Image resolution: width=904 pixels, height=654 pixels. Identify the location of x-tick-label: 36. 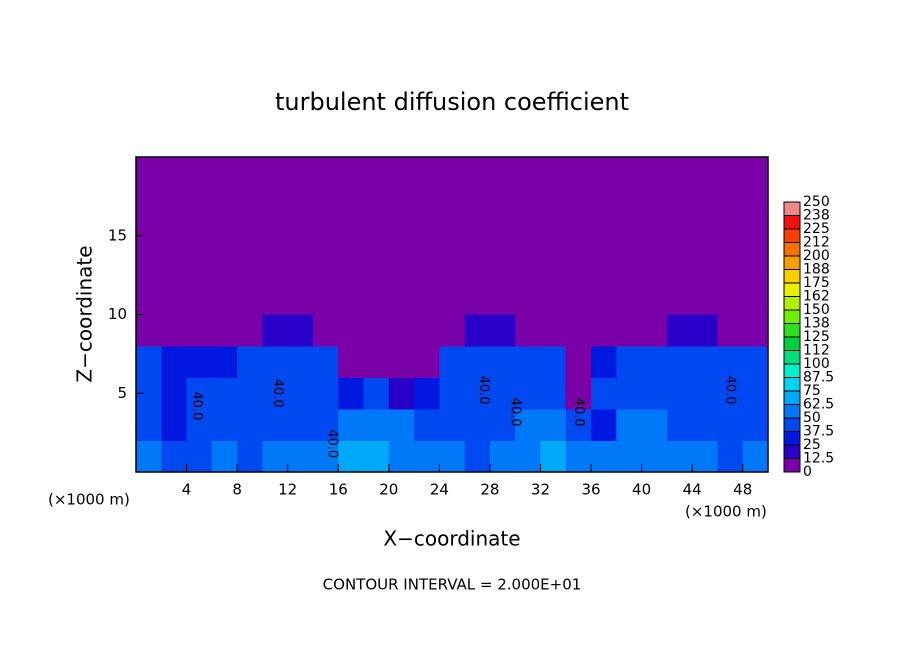
(590, 490).